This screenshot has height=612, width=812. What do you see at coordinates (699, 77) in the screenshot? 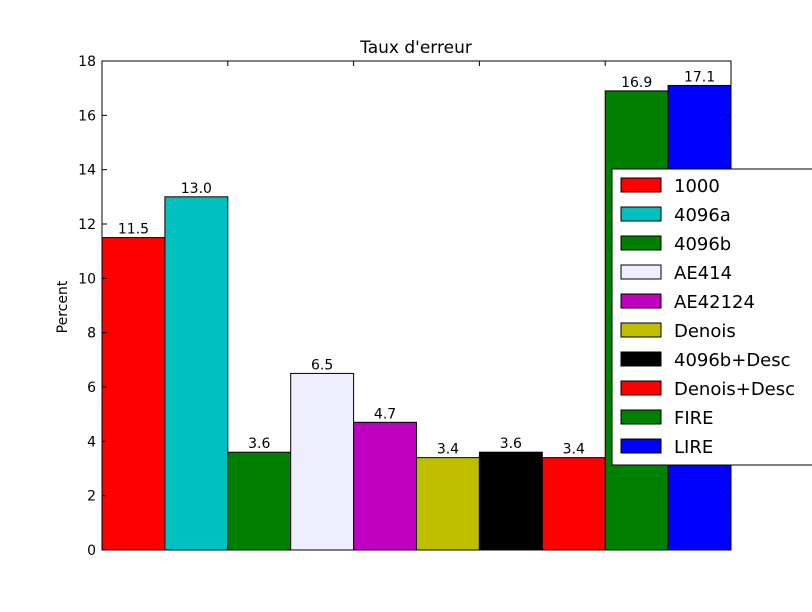
I see `data-label: 17.1` at bounding box center [699, 77].